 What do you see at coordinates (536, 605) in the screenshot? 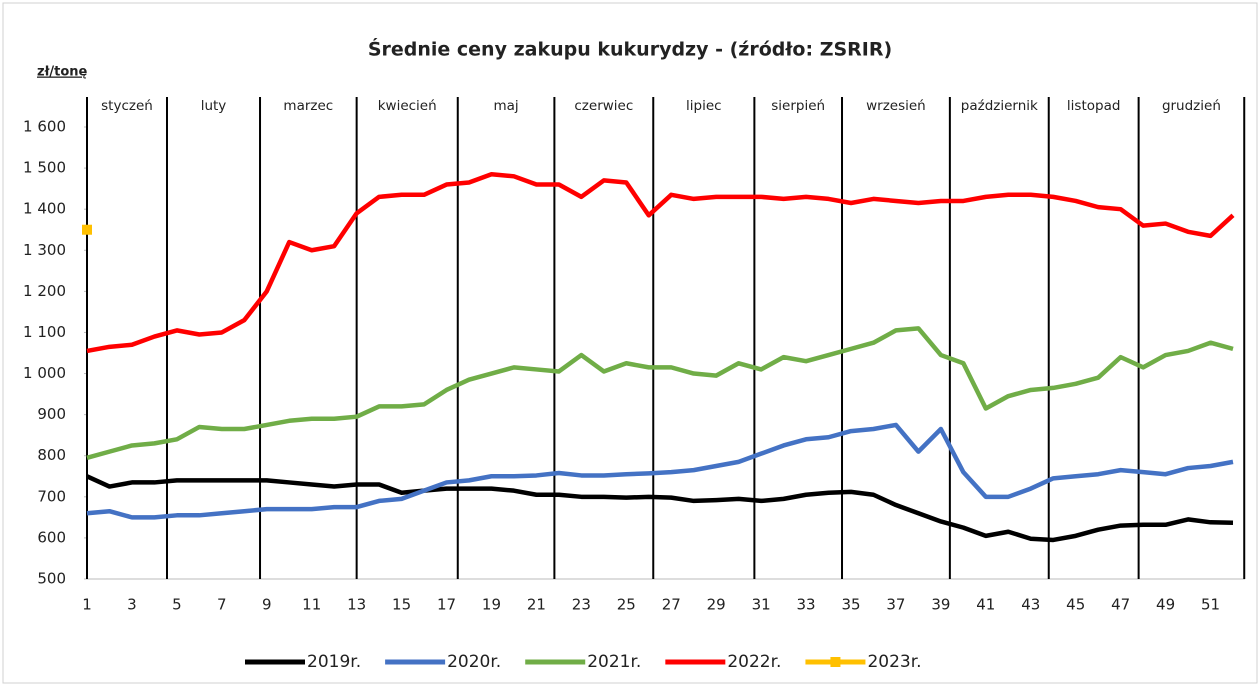
I see `x-tick-label: 21` at bounding box center [536, 605].